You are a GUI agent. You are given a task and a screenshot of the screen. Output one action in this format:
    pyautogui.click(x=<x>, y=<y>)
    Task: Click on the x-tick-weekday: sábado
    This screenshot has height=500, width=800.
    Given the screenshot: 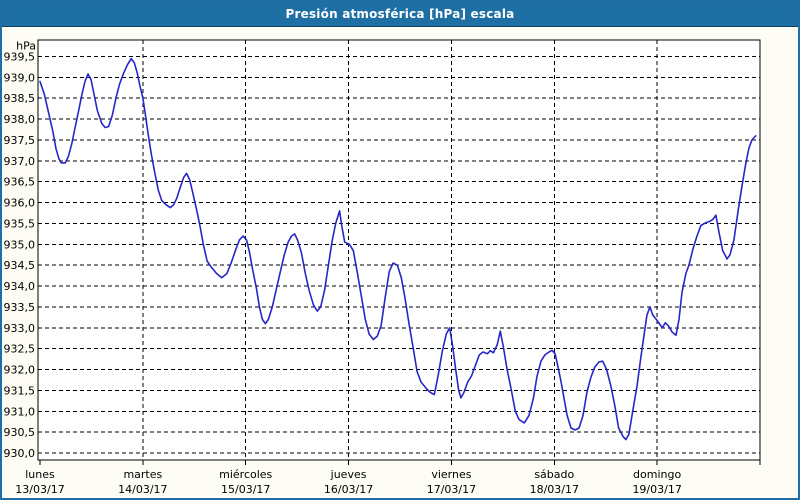 What is the action you would take?
    pyautogui.click(x=554, y=474)
    